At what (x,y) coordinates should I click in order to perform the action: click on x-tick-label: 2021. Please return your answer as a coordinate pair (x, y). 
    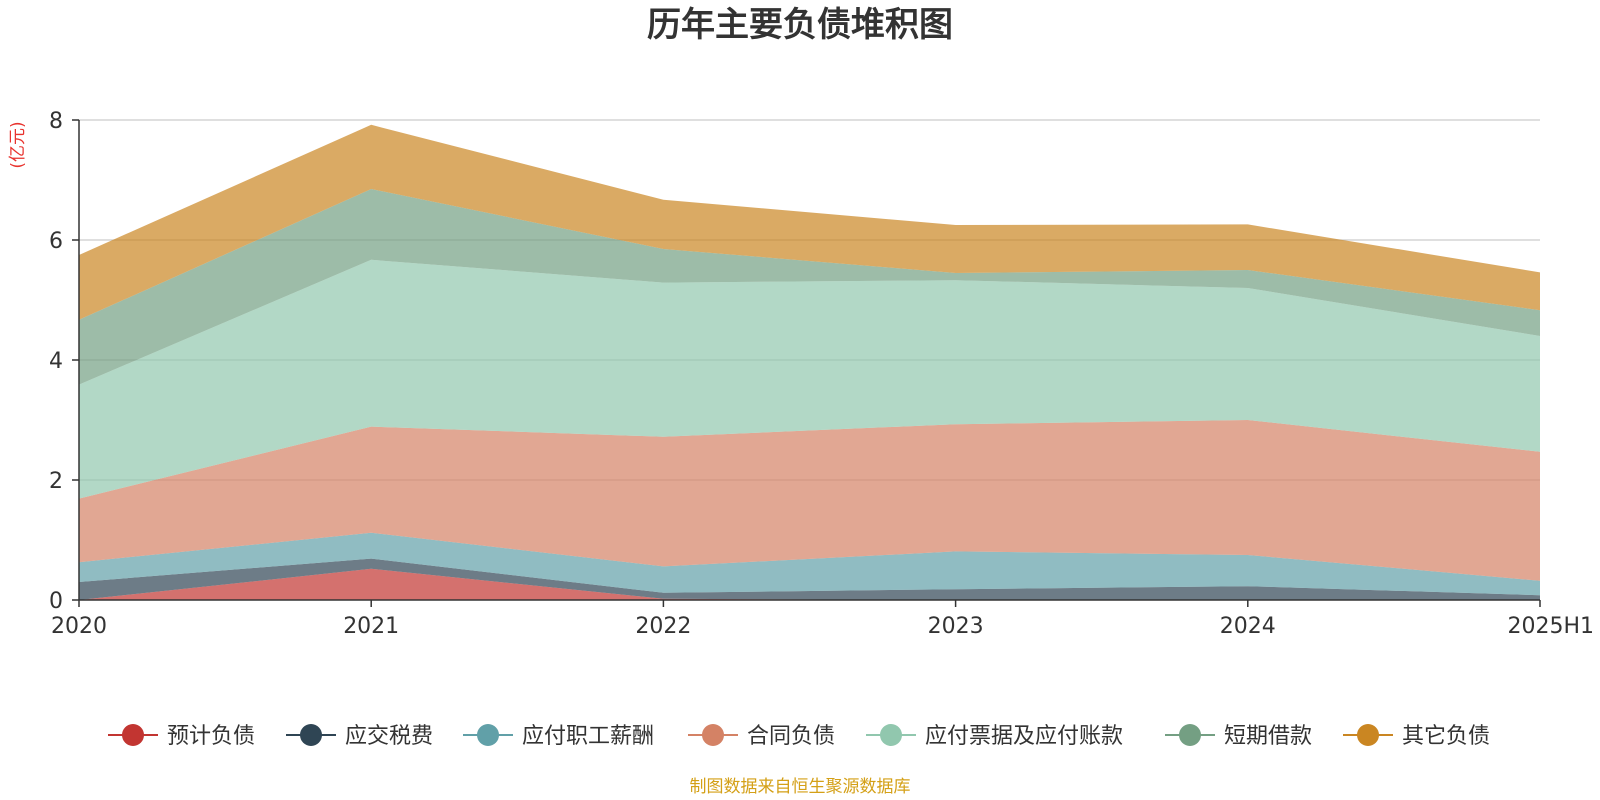
    Looking at the image, I should click on (371, 626).